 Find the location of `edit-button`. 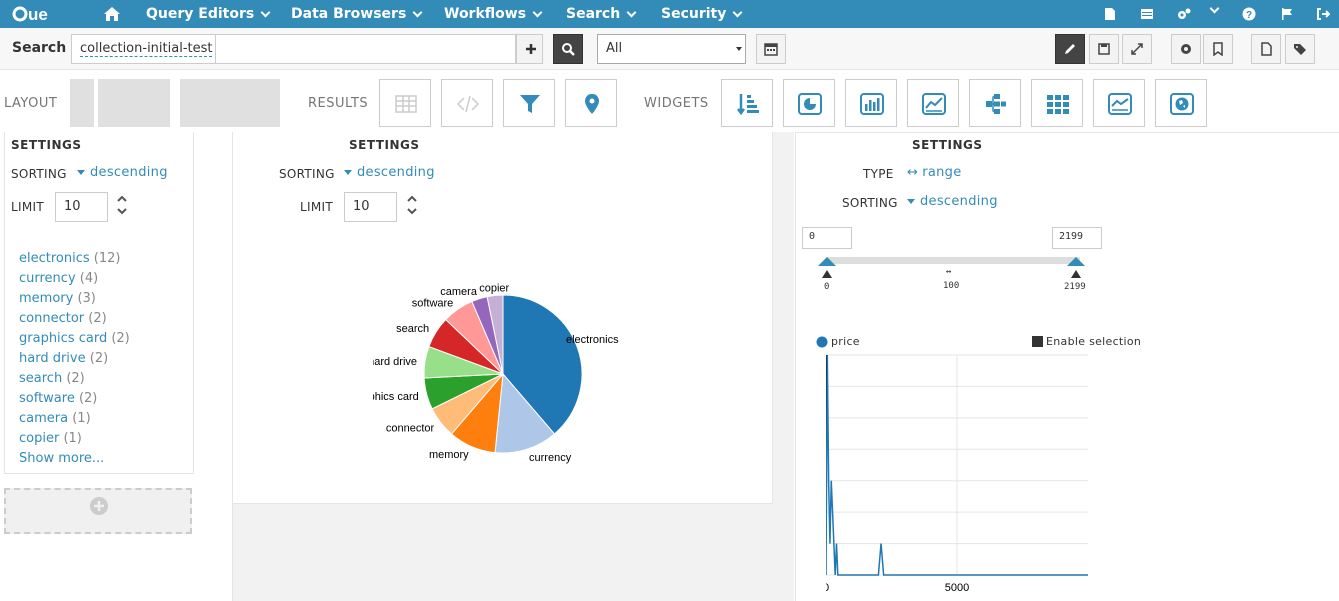

edit-button is located at coordinates (1070, 49).